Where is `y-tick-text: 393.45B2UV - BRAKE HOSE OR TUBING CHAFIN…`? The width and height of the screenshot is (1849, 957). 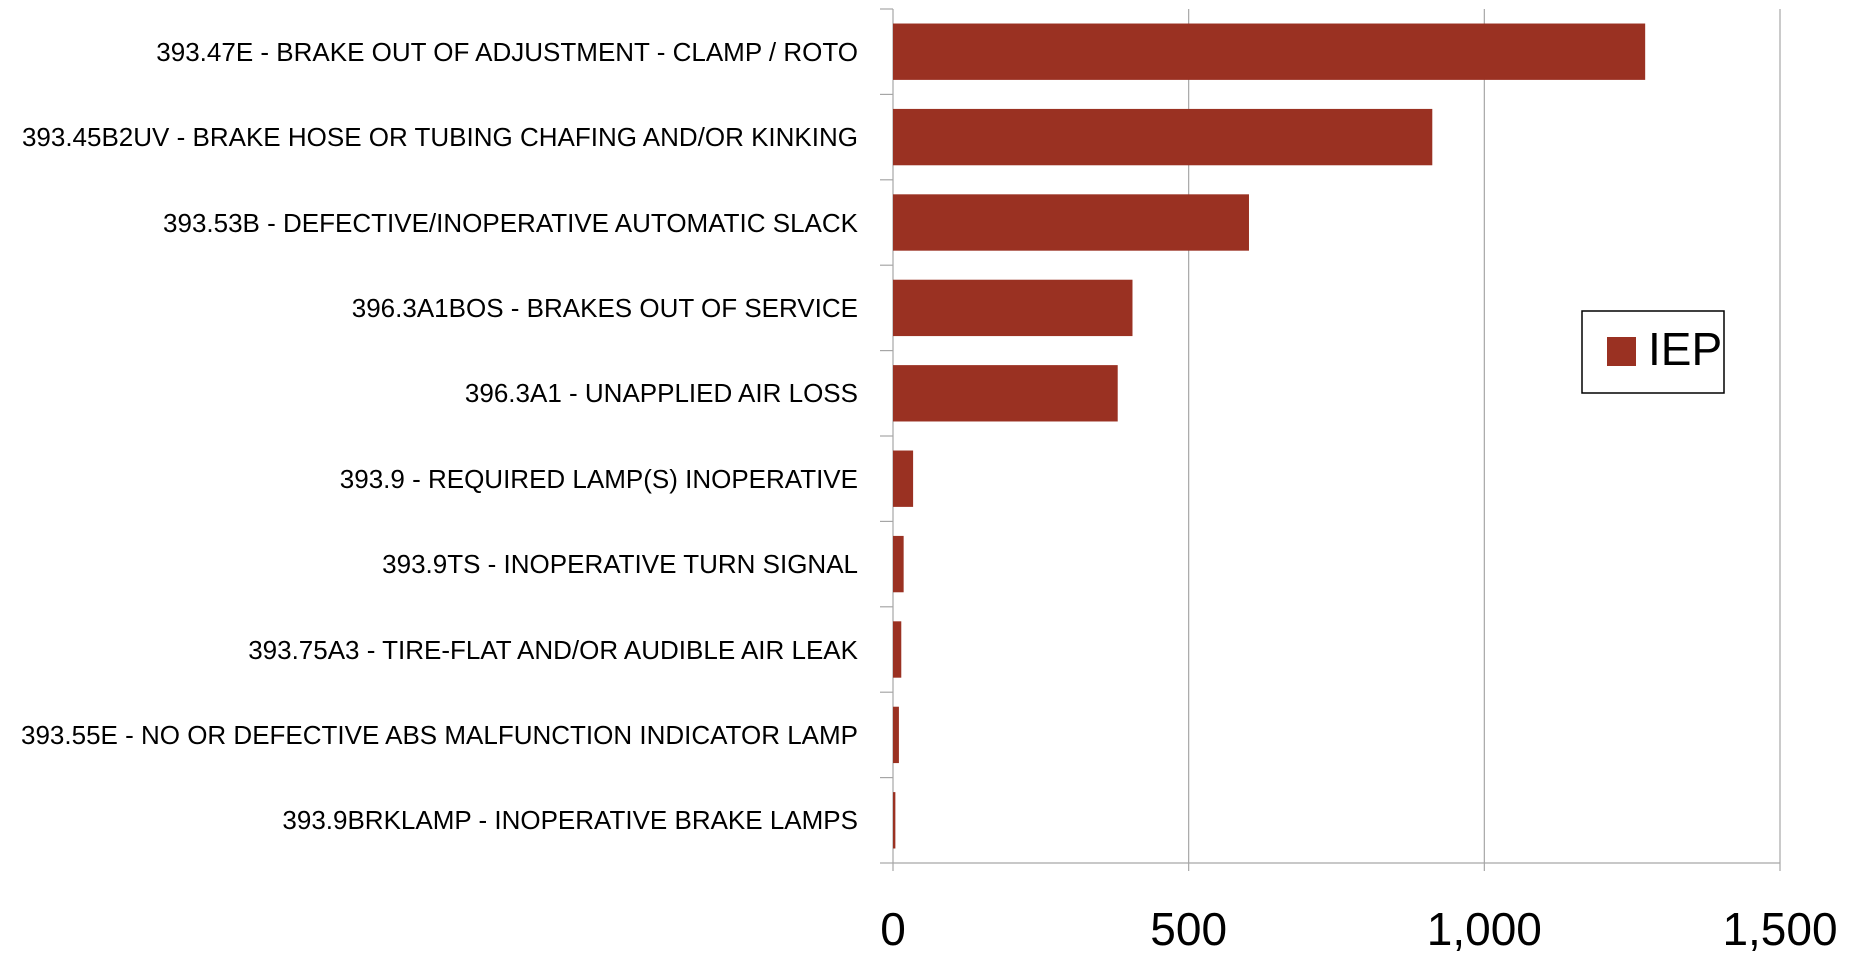 y-tick-text: 393.45B2UV - BRAKE HOSE OR TUBING CHAFIN… is located at coordinates (439, 137).